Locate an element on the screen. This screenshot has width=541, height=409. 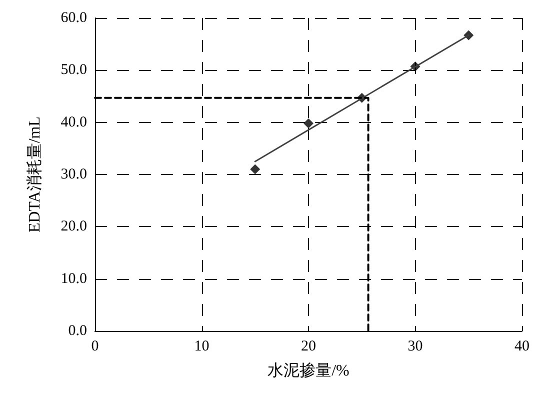
x-tick-label: 10 is located at coordinates (202, 346).